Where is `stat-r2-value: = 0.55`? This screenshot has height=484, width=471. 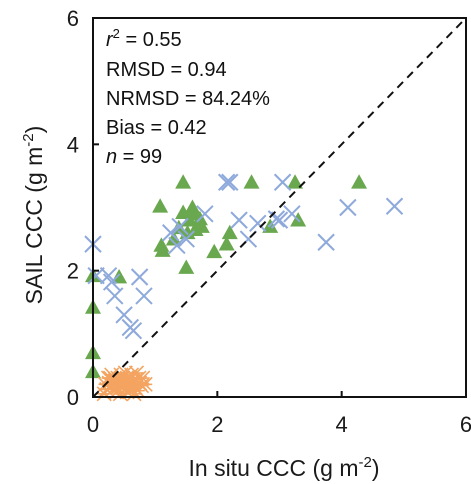
stat-r2-value: = 0.55 is located at coordinates (151, 40).